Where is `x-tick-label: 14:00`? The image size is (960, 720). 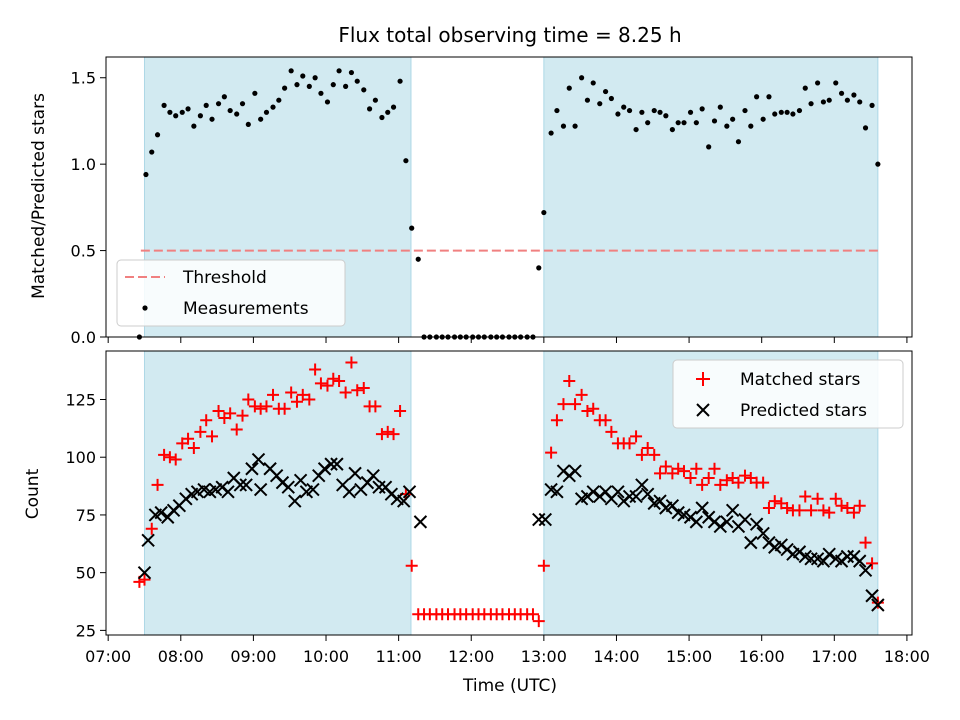 x-tick-label: 14:00 is located at coordinates (616, 656).